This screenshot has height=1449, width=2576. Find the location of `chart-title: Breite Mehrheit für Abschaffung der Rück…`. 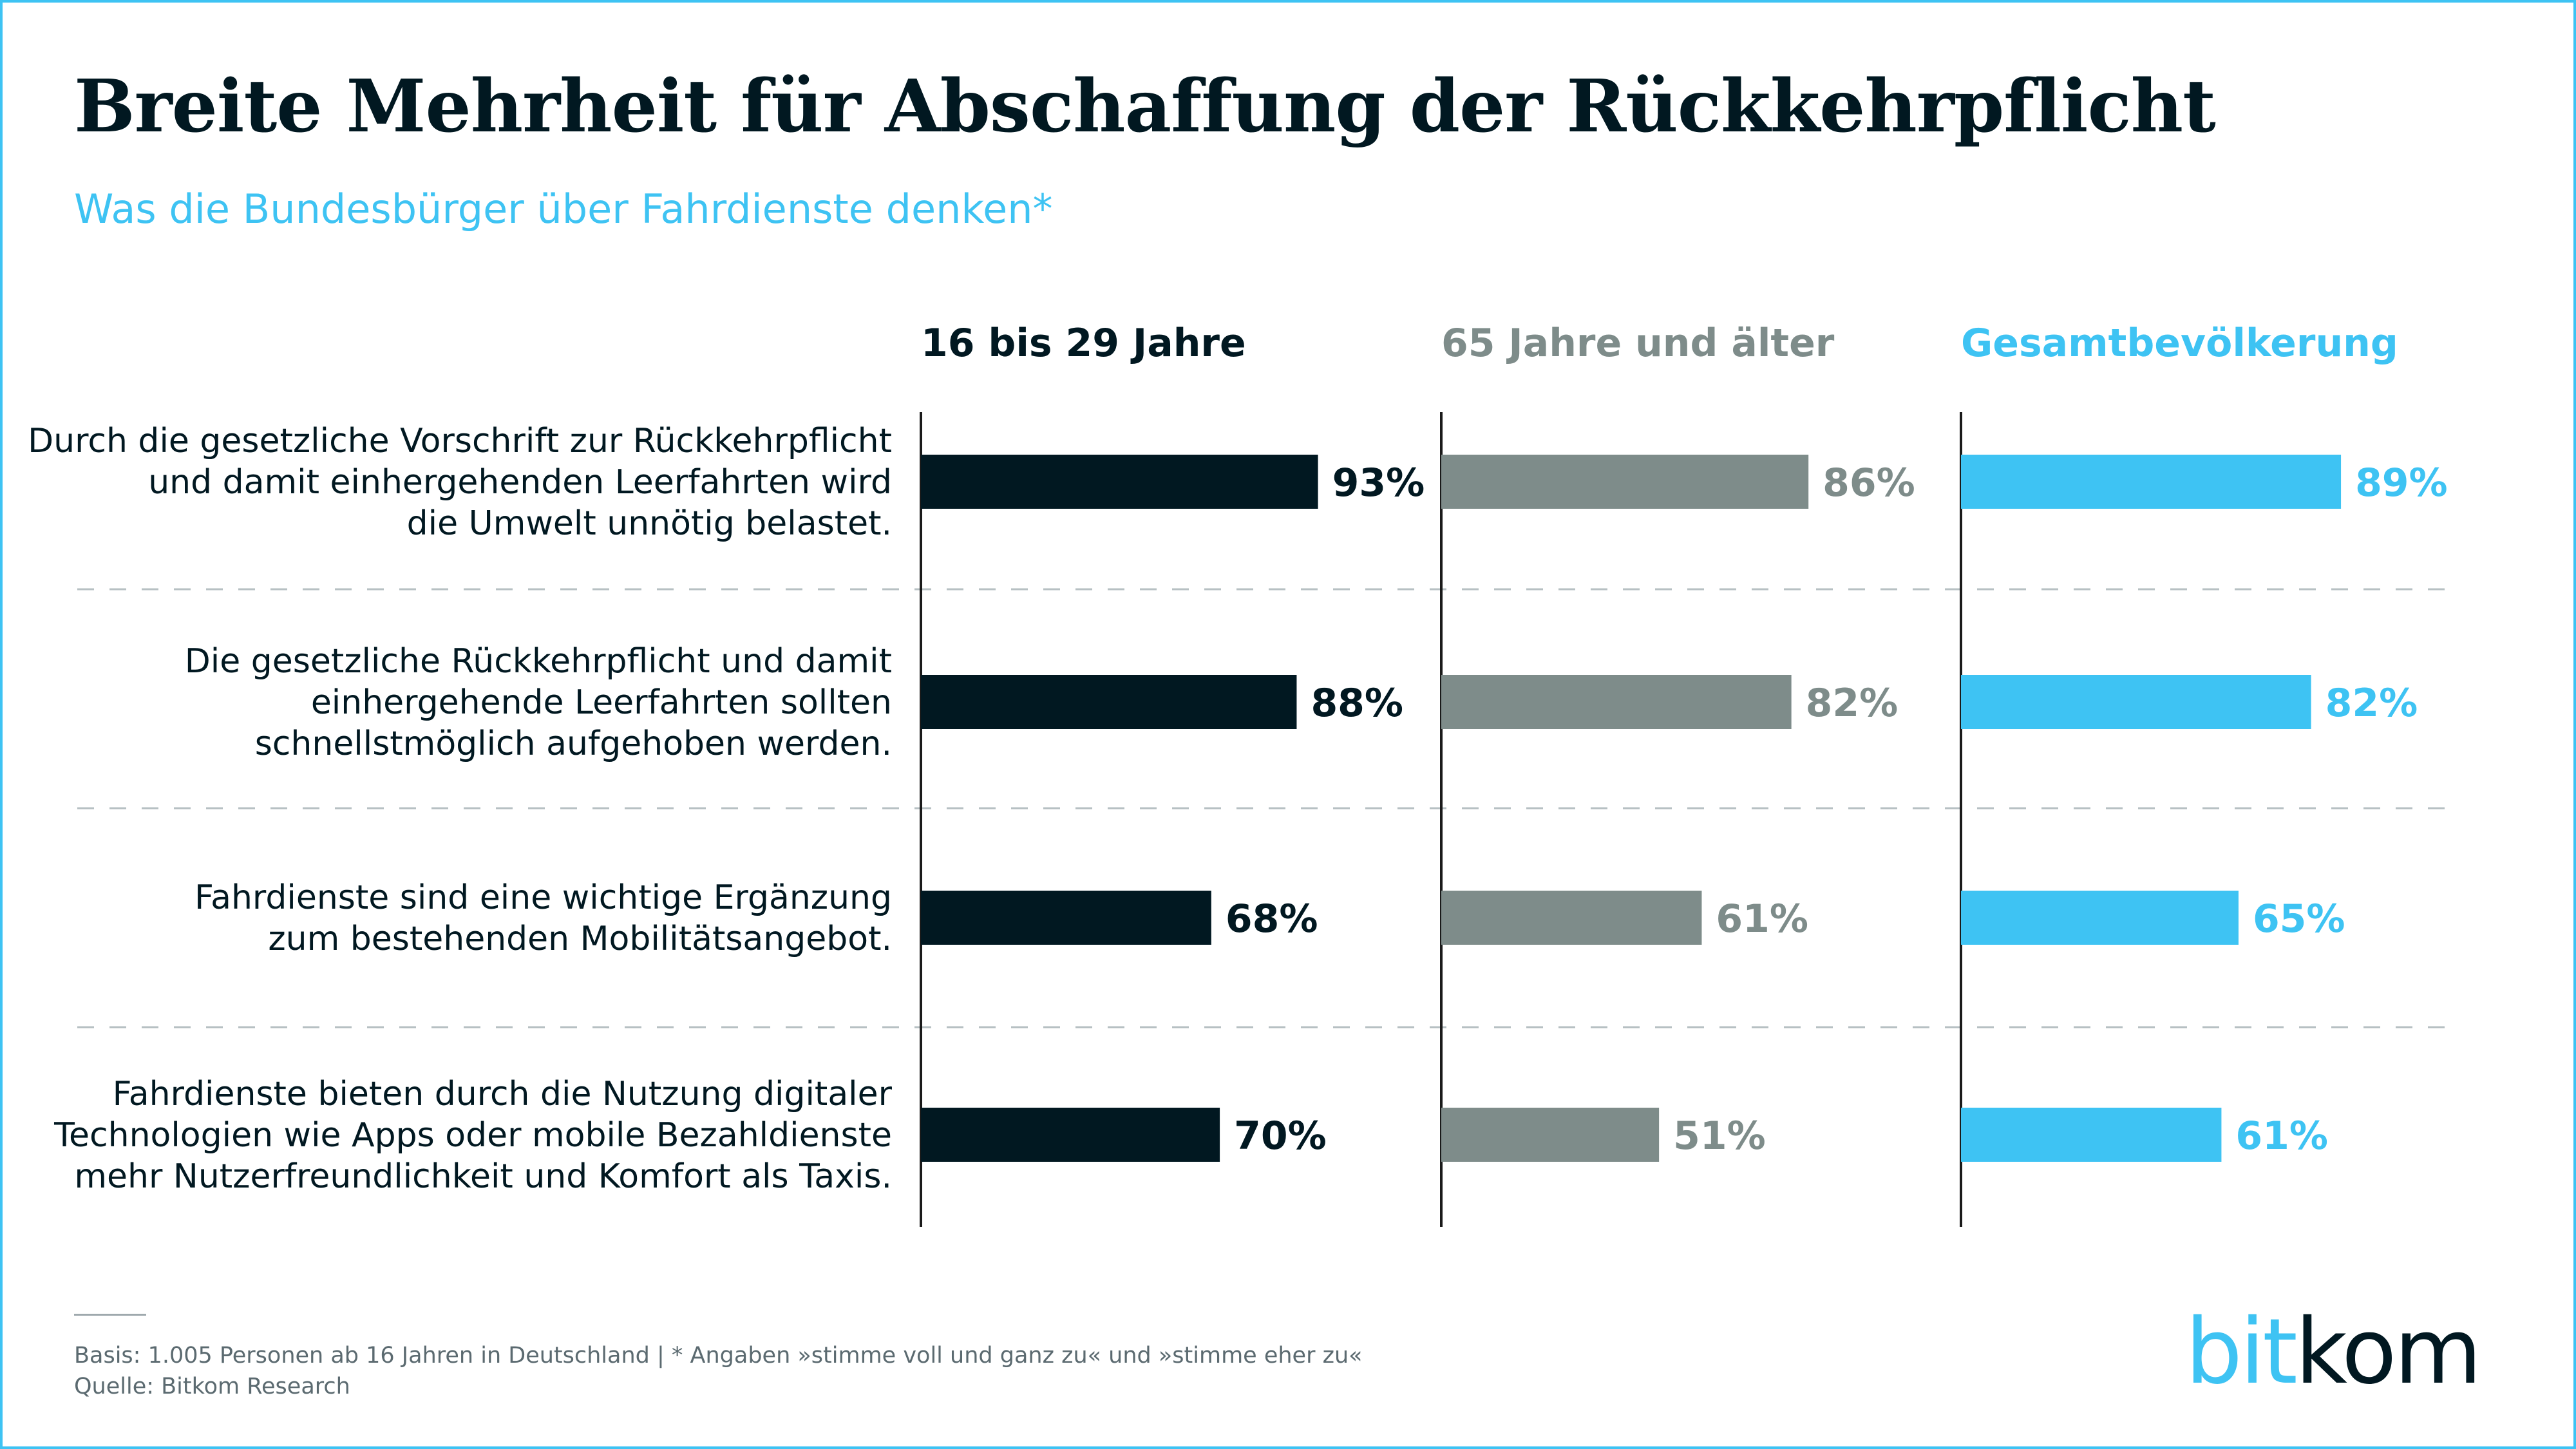

chart-title: Breite Mehrheit für Abschaffung der Rück… is located at coordinates (1145, 107).